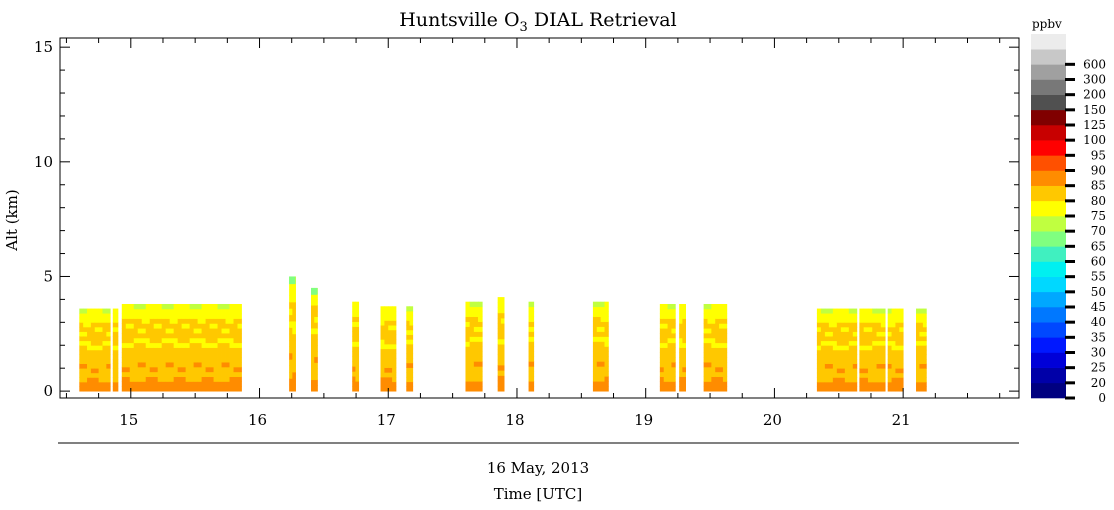  What do you see at coordinates (514, 420) in the screenshot?
I see `x-tick-label: 18` at bounding box center [514, 420].